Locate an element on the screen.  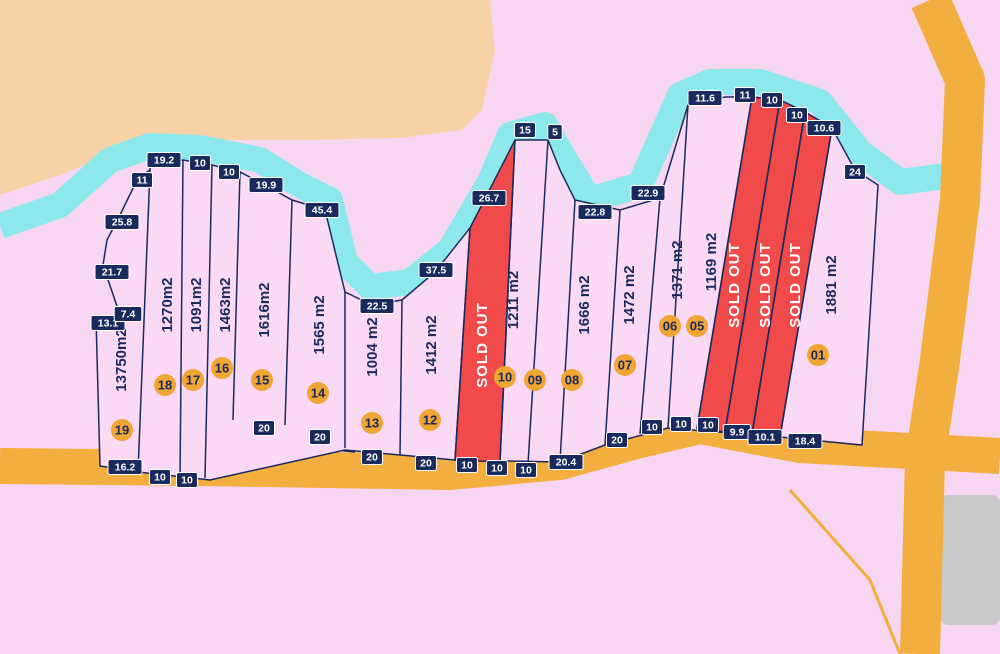
dimension-label: 25.8 is located at coordinates (122, 222).